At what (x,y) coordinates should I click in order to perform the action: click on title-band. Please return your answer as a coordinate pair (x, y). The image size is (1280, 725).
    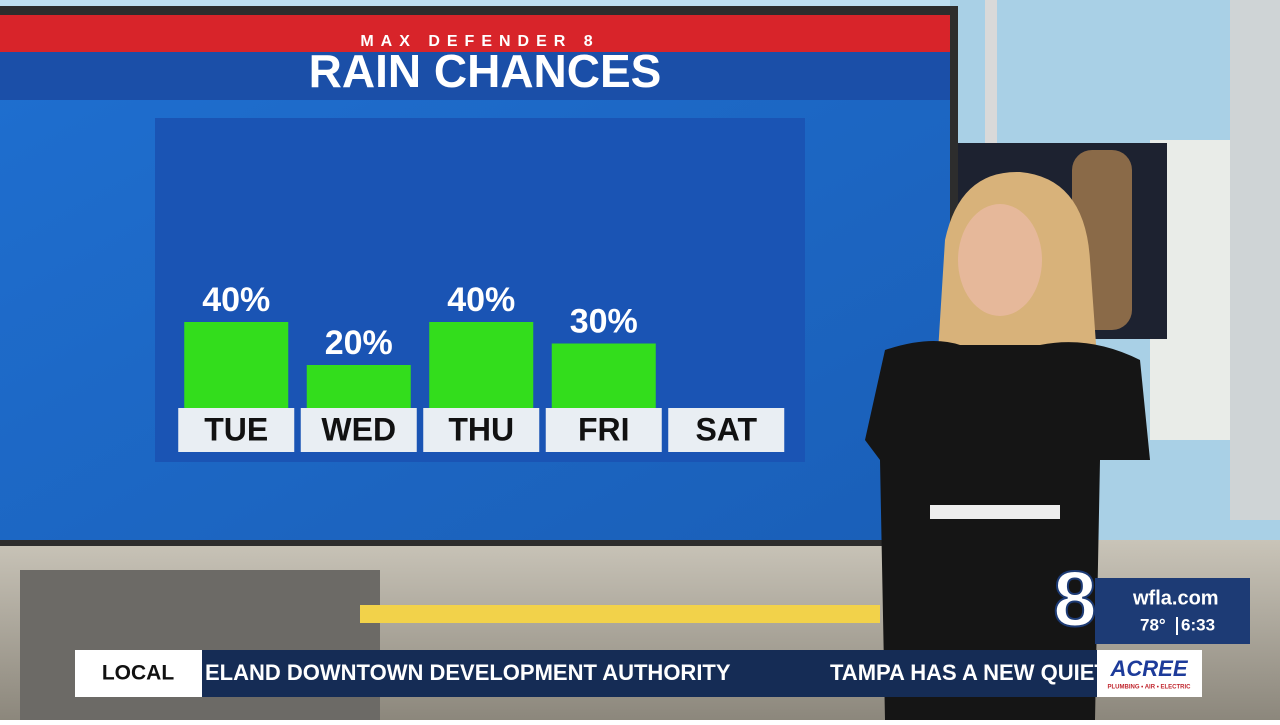
    Looking at the image, I should click on (475, 76).